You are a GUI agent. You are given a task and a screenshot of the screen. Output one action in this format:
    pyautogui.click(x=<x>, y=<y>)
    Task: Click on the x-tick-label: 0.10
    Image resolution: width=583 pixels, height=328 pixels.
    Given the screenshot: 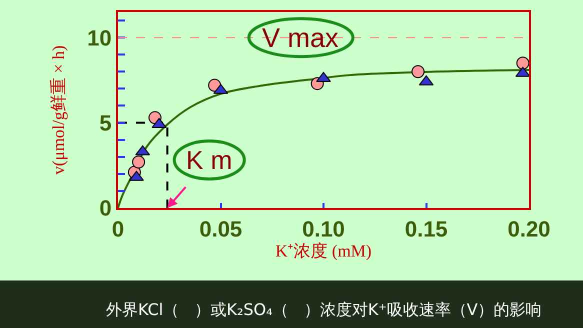 What is the action you would take?
    pyautogui.click(x=323, y=229)
    